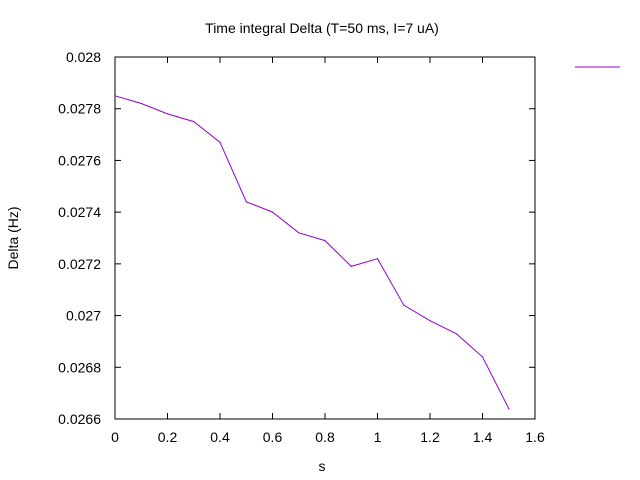 Image resolution: width=640 pixels, height=480 pixels. Describe the element at coordinates (430, 437) in the screenshot. I see `x-tick-label: 1.2` at that location.